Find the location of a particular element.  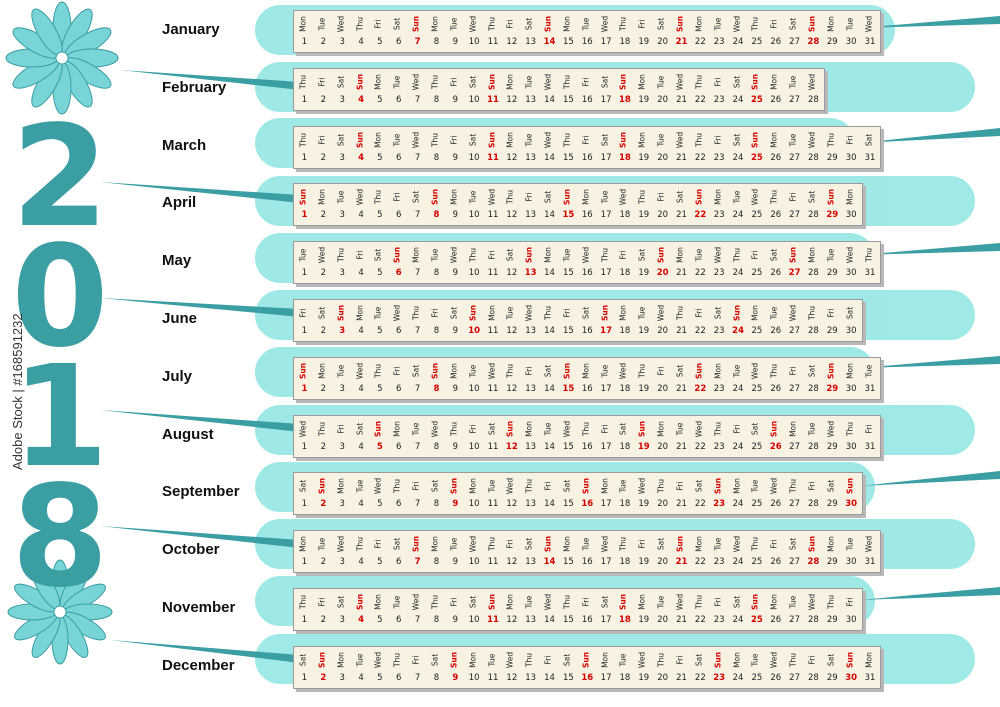

day-cell: Sun 7 is located at coordinates (417, 551).